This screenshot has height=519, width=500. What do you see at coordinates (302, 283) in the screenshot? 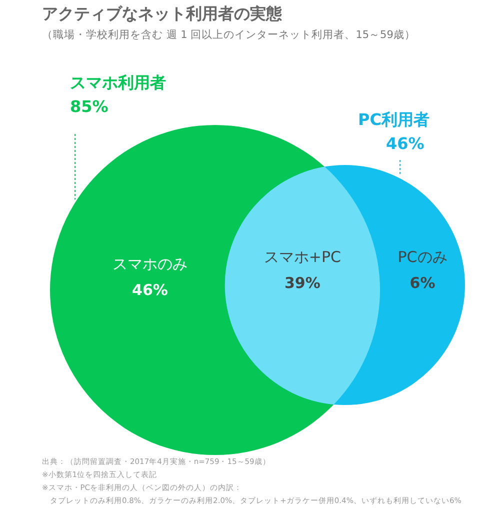
I see `data-label: 39%` at bounding box center [302, 283].